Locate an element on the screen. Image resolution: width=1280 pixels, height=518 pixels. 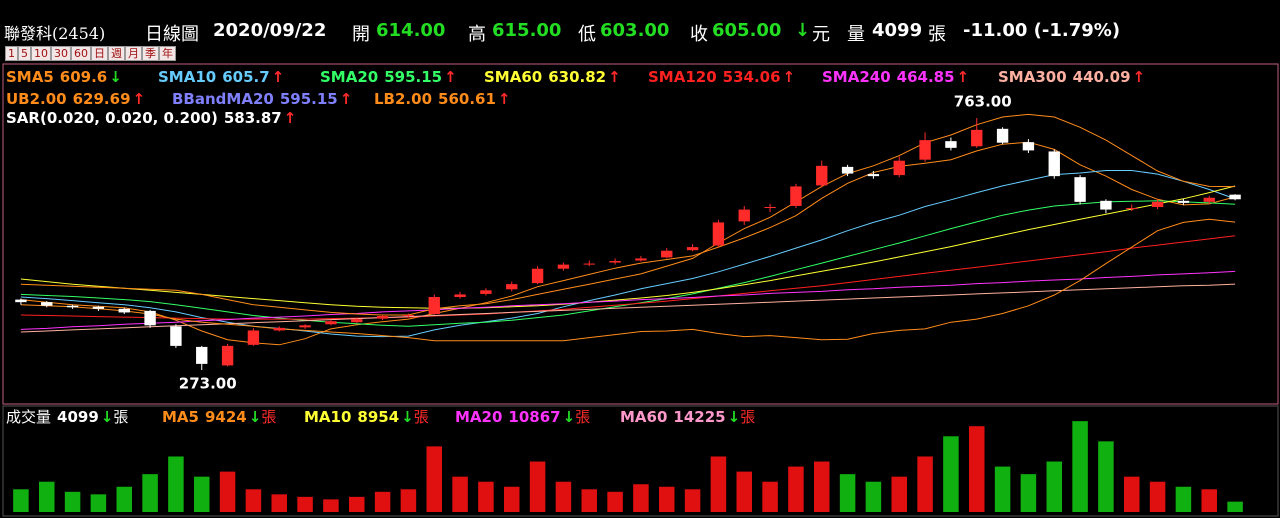
period-button: 週 is located at coordinates (116, 53).